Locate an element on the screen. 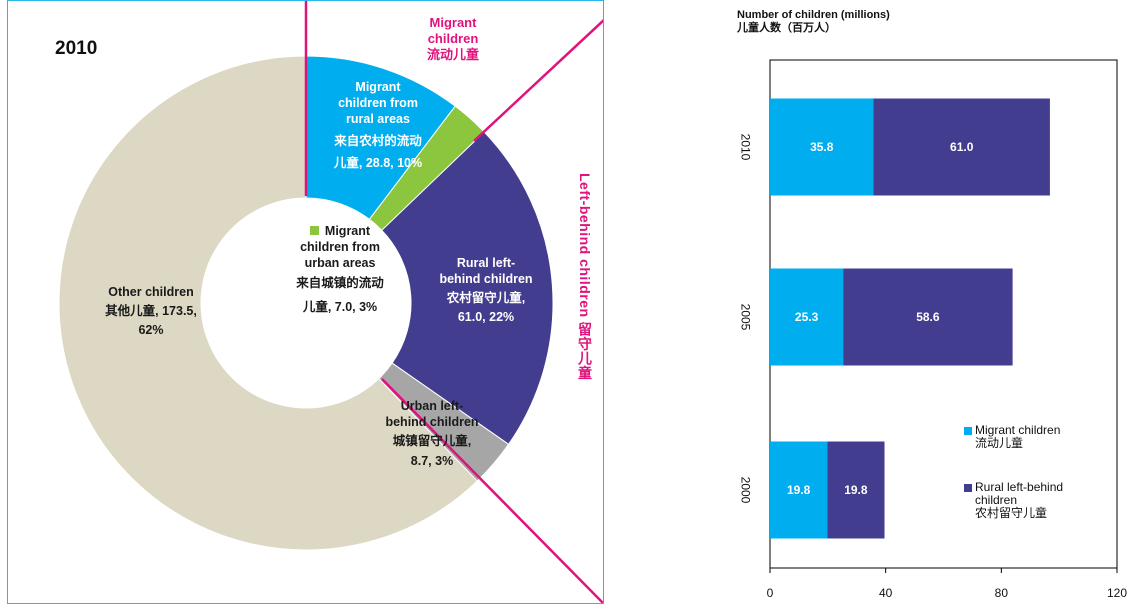 The height and width of the screenshot is (606, 1137). bar-rural-left-behind-2010 is located at coordinates (961, 147).